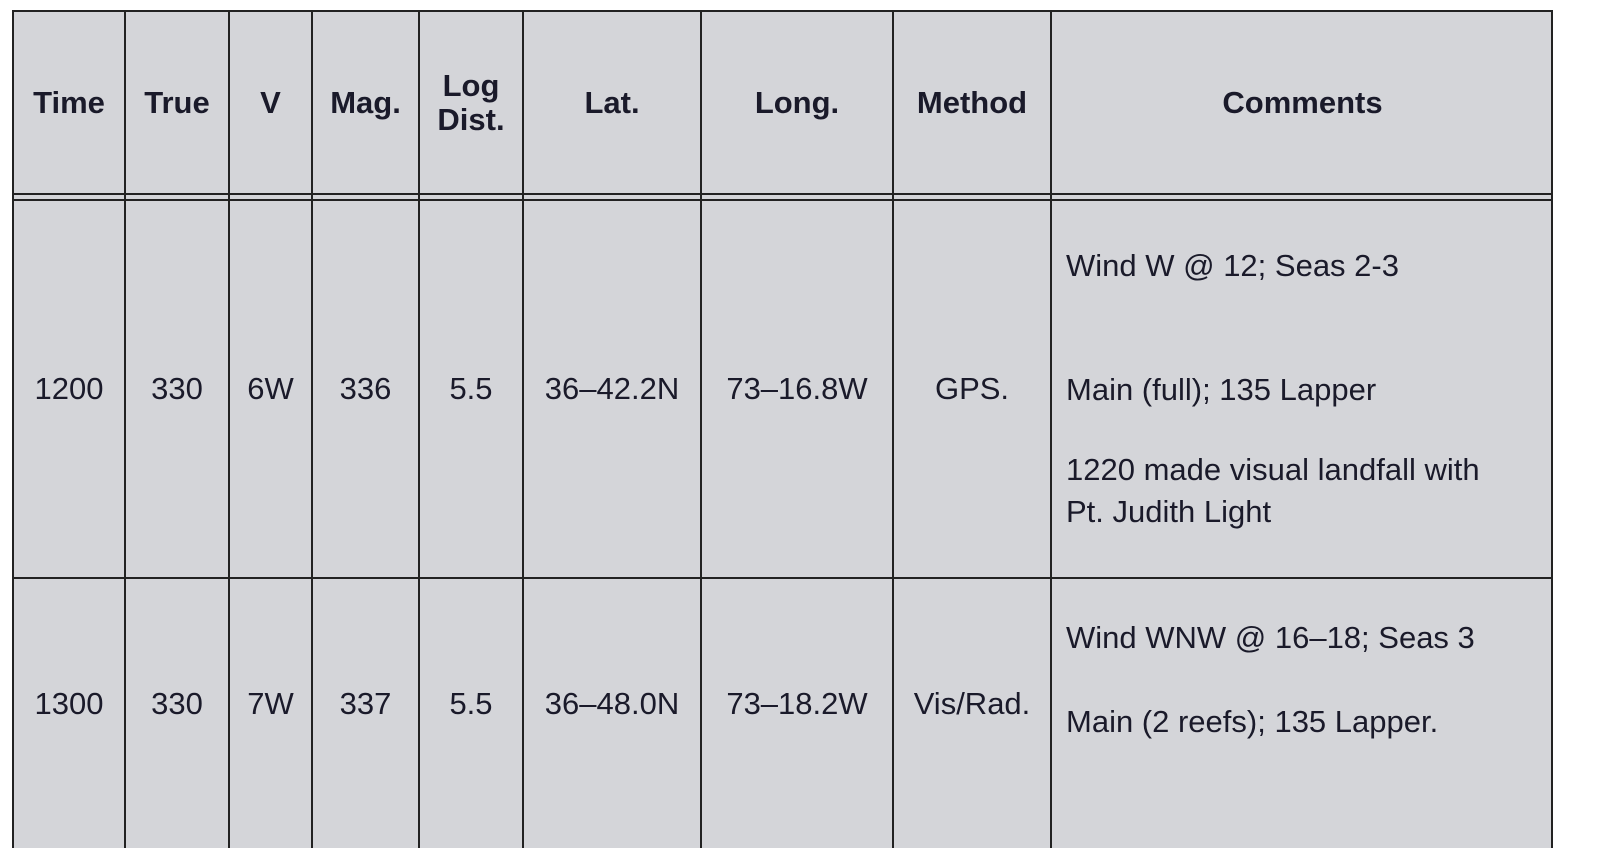 The width and height of the screenshot is (1619, 848). I want to click on cell-time: 1300, so click(69, 704).